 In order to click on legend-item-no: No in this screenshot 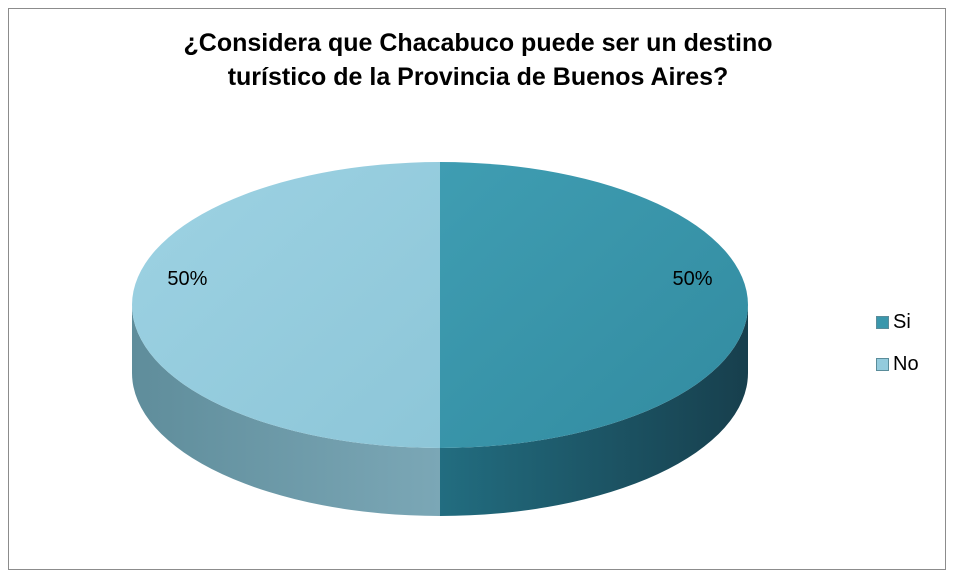, I will do `click(897, 364)`.